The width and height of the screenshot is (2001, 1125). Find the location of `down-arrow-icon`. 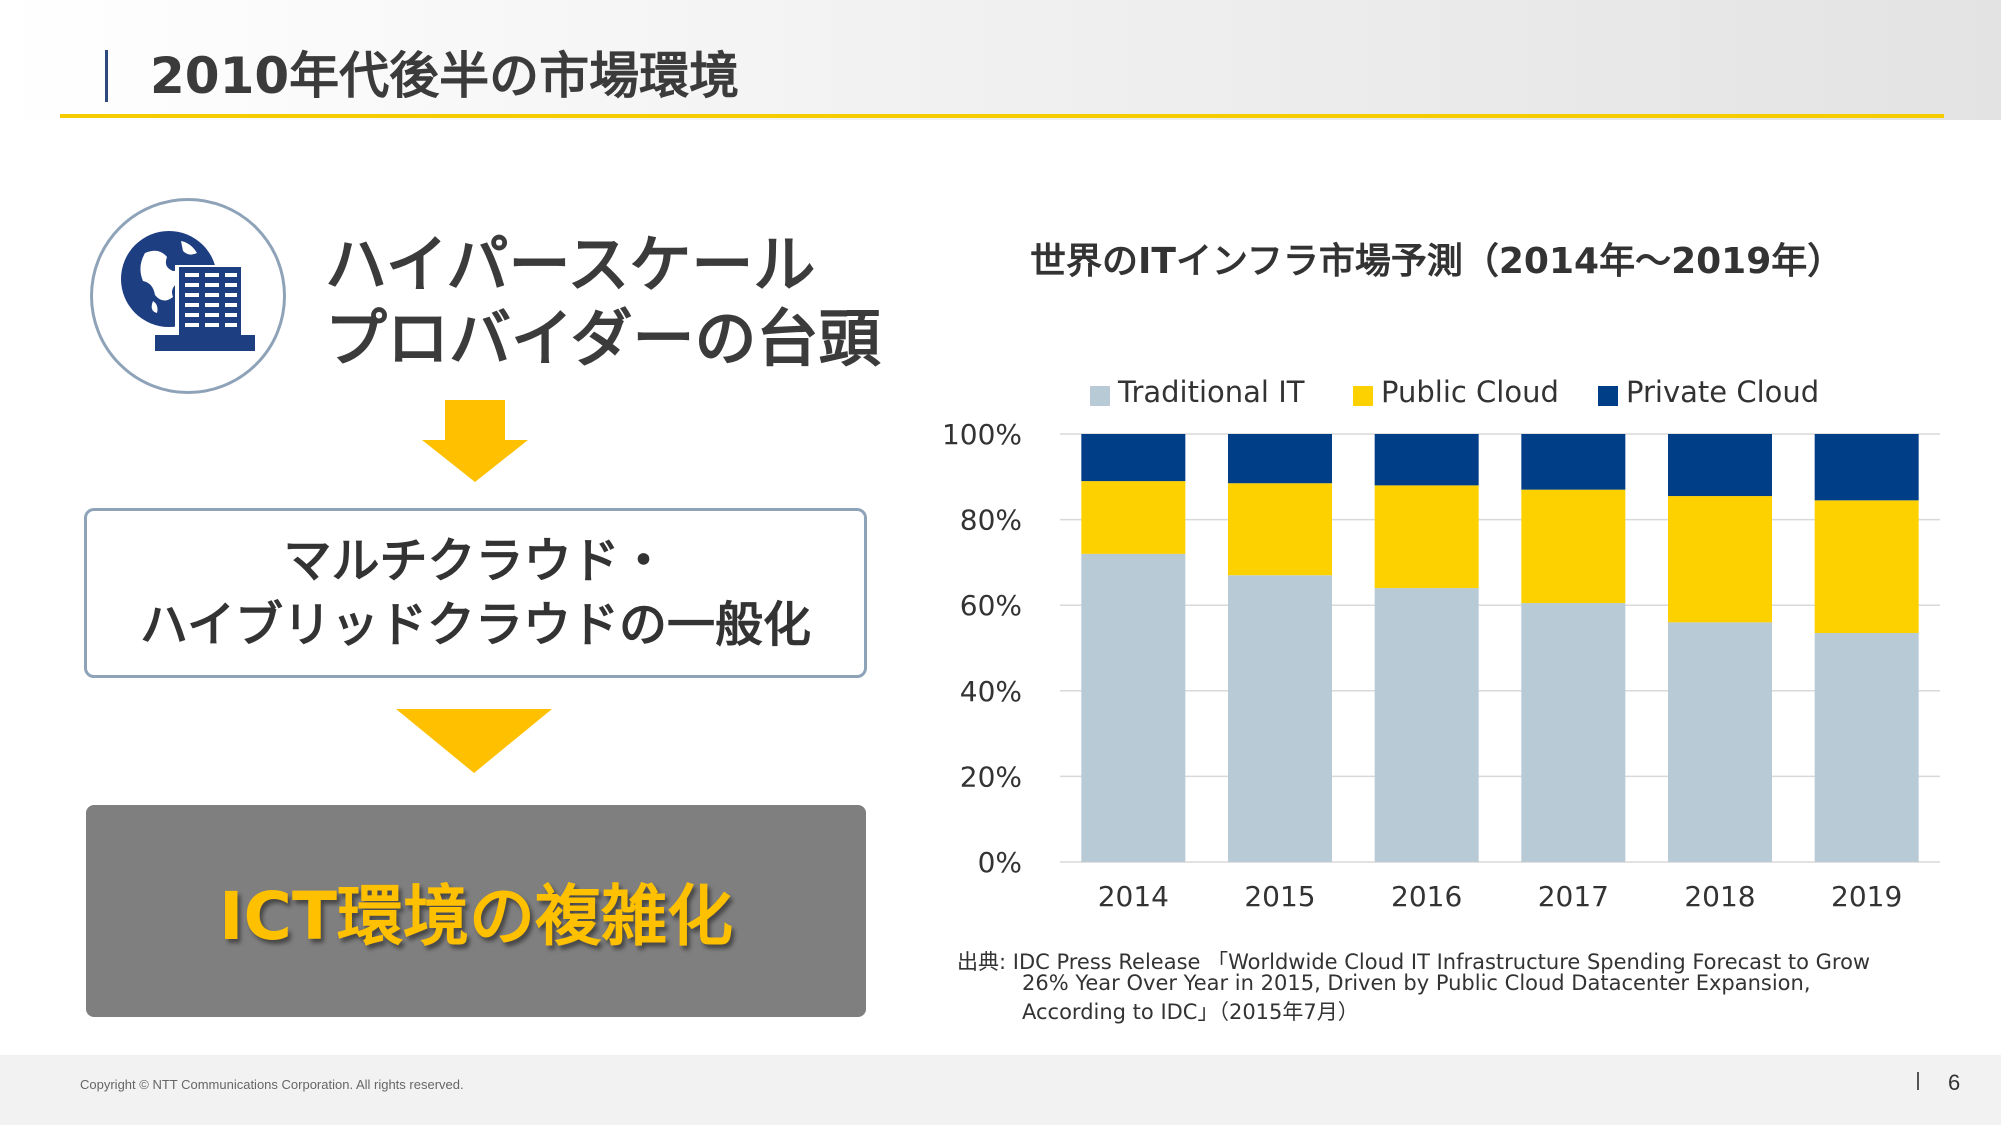

down-arrow-icon is located at coordinates (475, 441).